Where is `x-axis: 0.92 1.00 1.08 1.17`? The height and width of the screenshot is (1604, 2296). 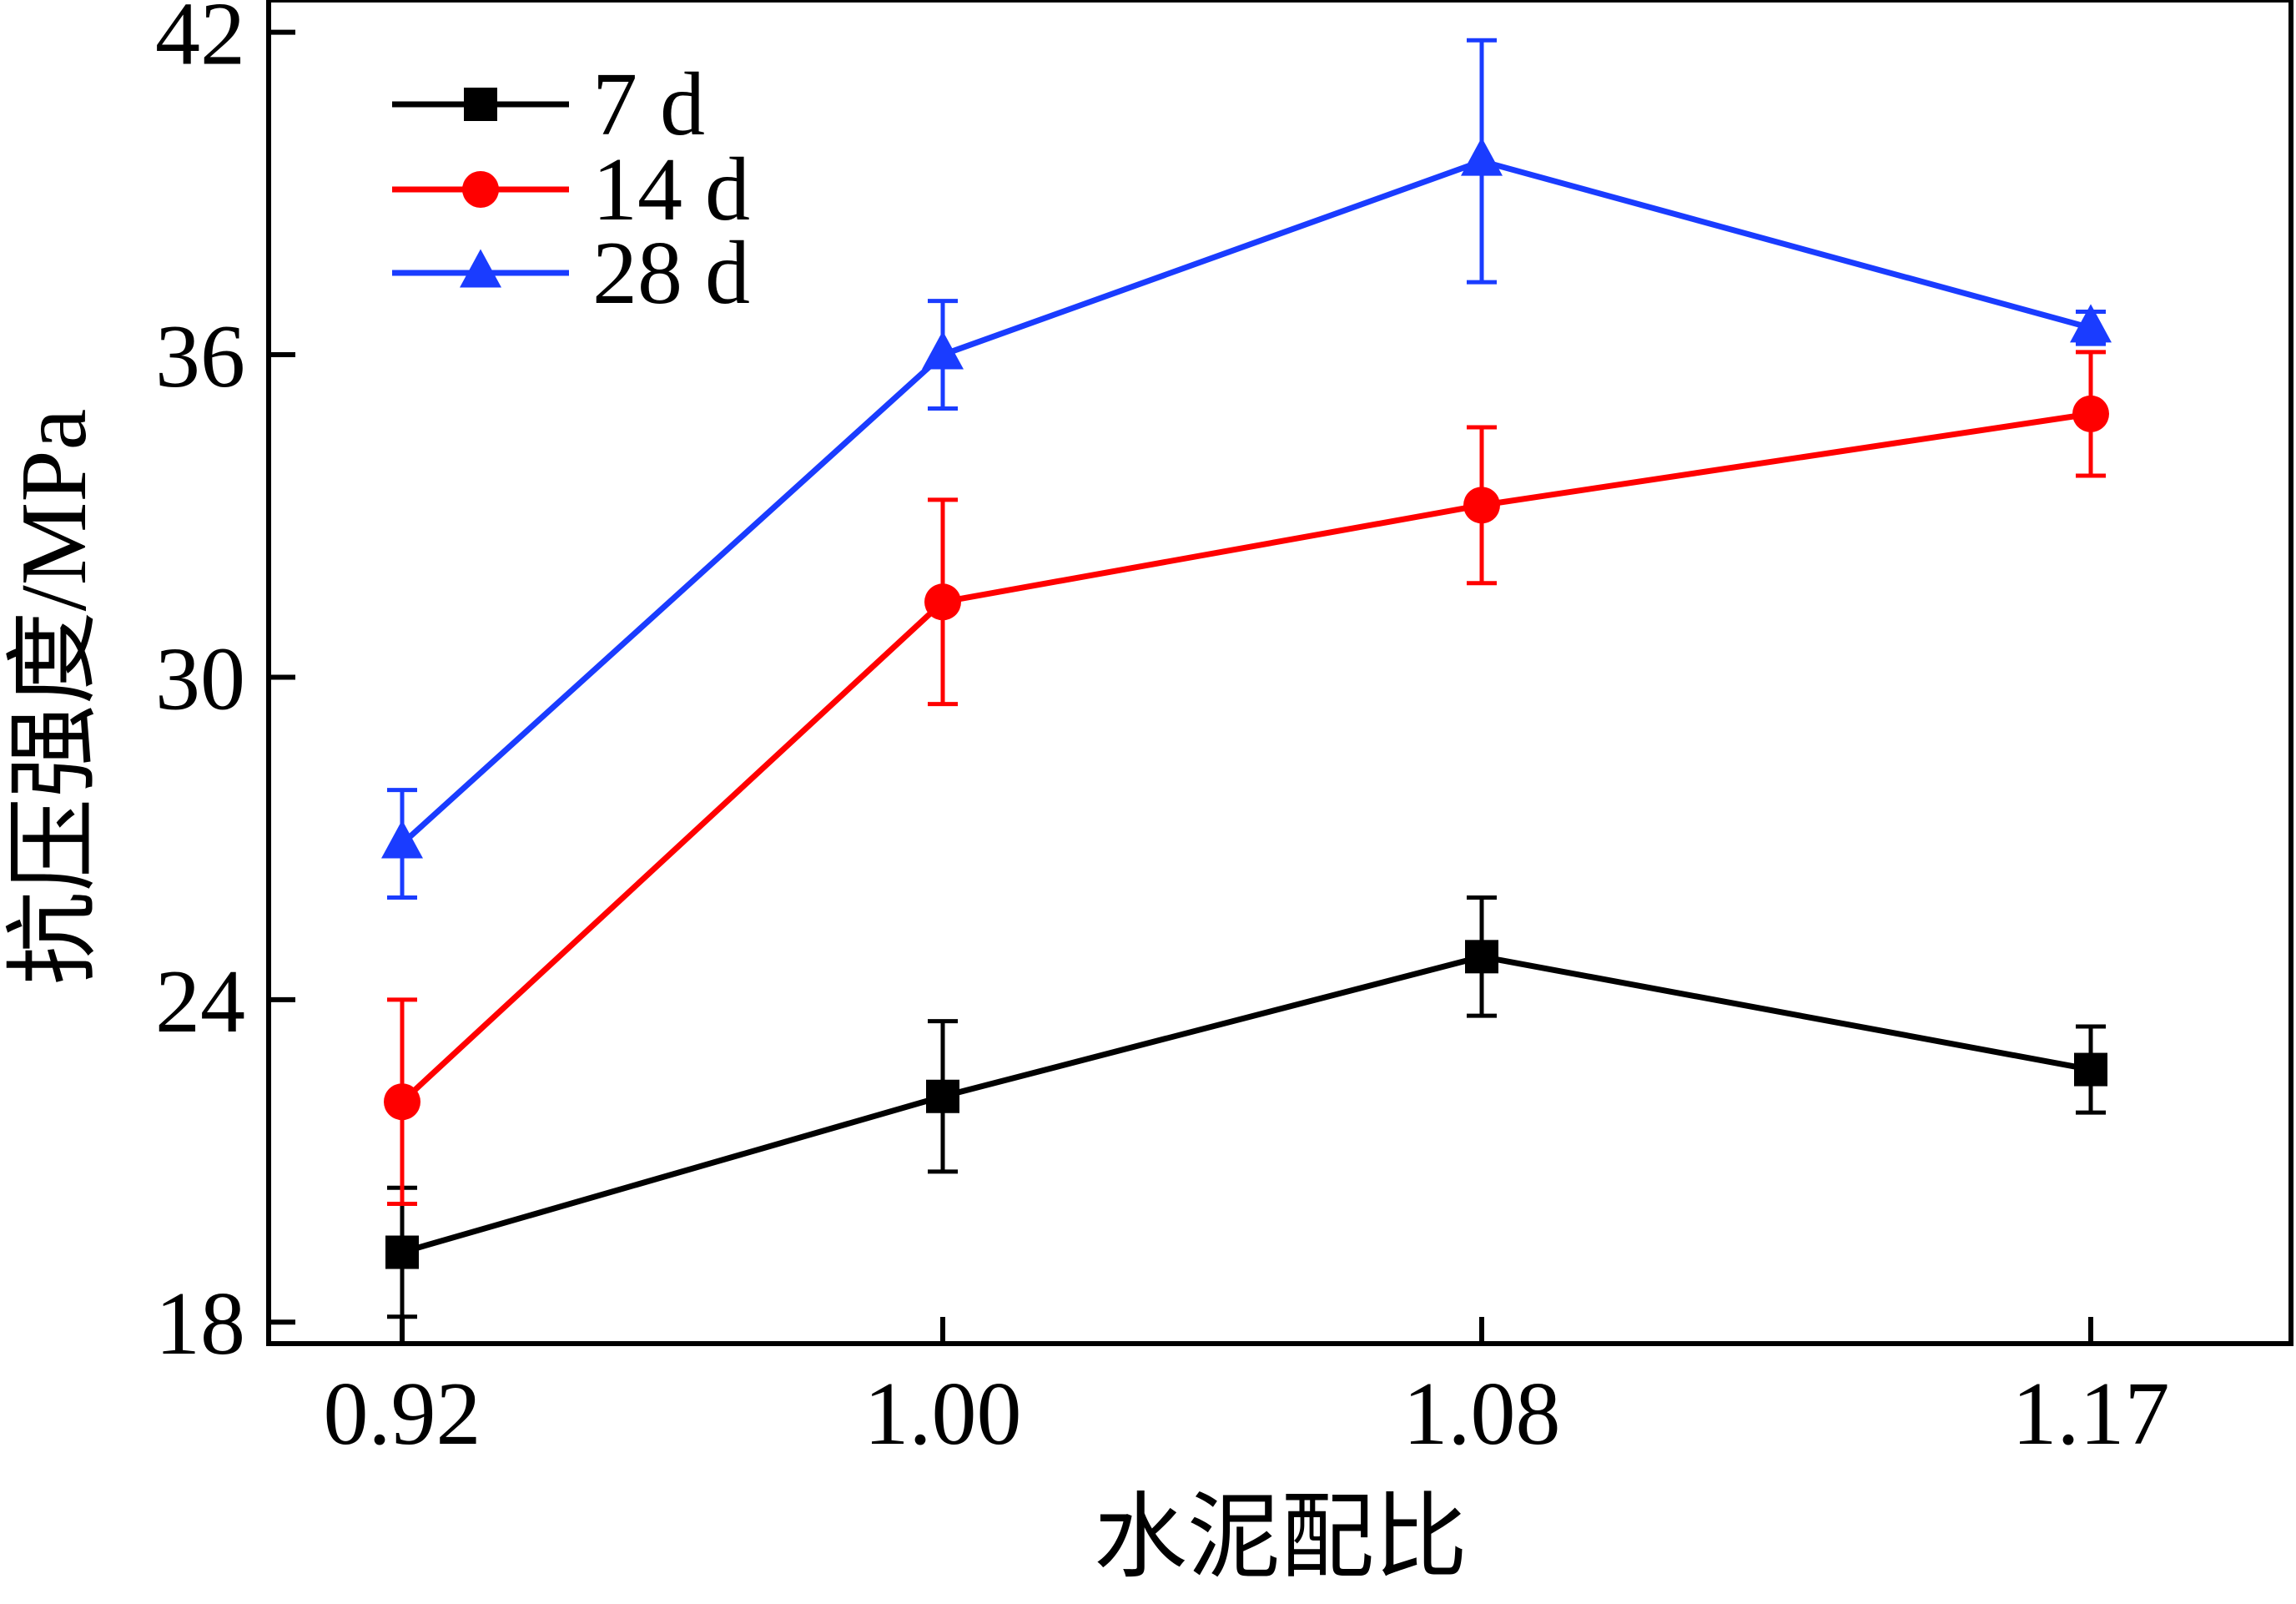
x-axis: 0.92 1.00 1.08 1.17 is located at coordinates (1247, 1390).